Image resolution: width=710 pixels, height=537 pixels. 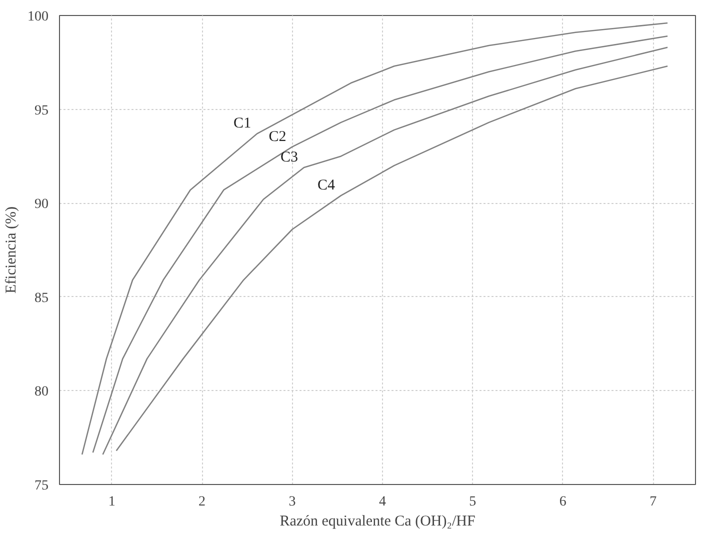 I want to click on y-axis-title: Eficiencia (%), so click(x=12, y=250).